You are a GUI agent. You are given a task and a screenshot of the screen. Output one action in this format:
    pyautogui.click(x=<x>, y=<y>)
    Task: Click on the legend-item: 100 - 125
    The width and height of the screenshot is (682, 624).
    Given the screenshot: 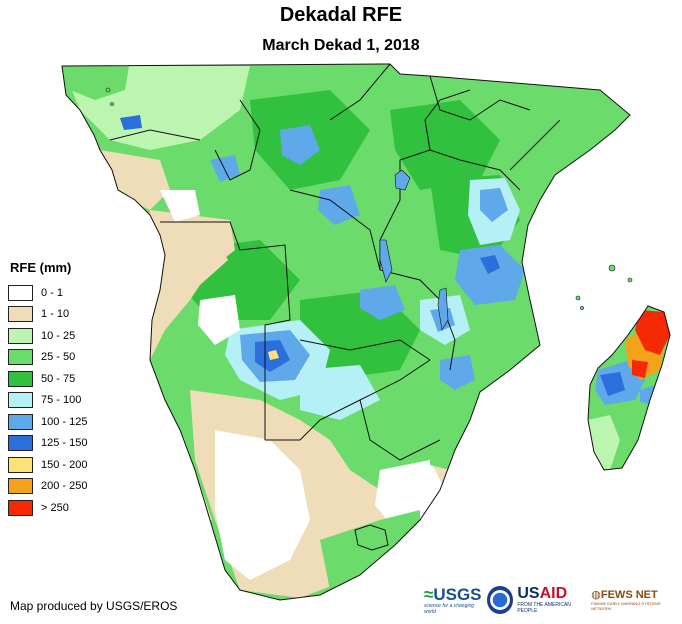 What is the action you would take?
    pyautogui.click(x=47, y=422)
    